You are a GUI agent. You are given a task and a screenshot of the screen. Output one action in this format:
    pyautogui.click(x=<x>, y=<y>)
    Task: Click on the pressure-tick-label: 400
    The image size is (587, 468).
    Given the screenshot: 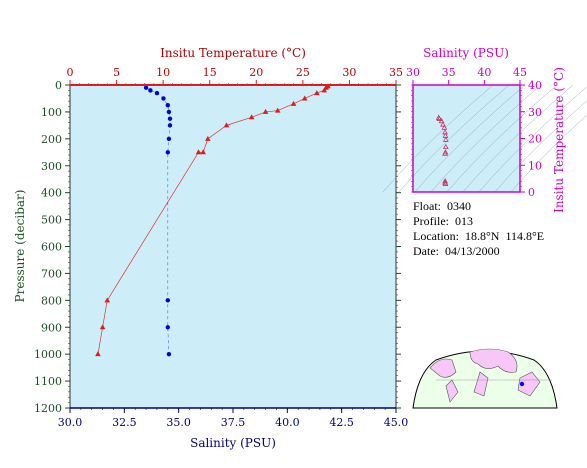 What is the action you would take?
    pyautogui.click(x=51, y=193)
    